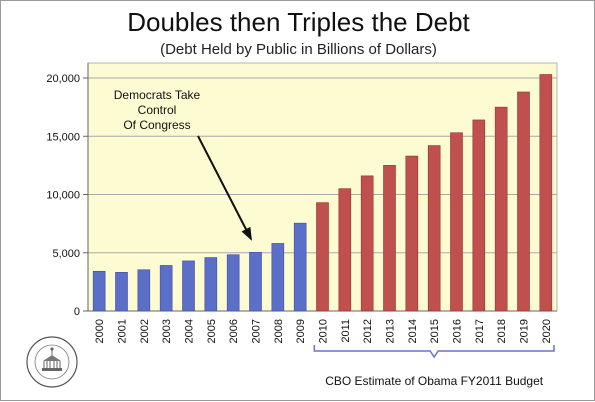 Image resolution: width=595 pixels, height=402 pixels. What do you see at coordinates (166, 288) in the screenshot?
I see `bar-2003` at bounding box center [166, 288].